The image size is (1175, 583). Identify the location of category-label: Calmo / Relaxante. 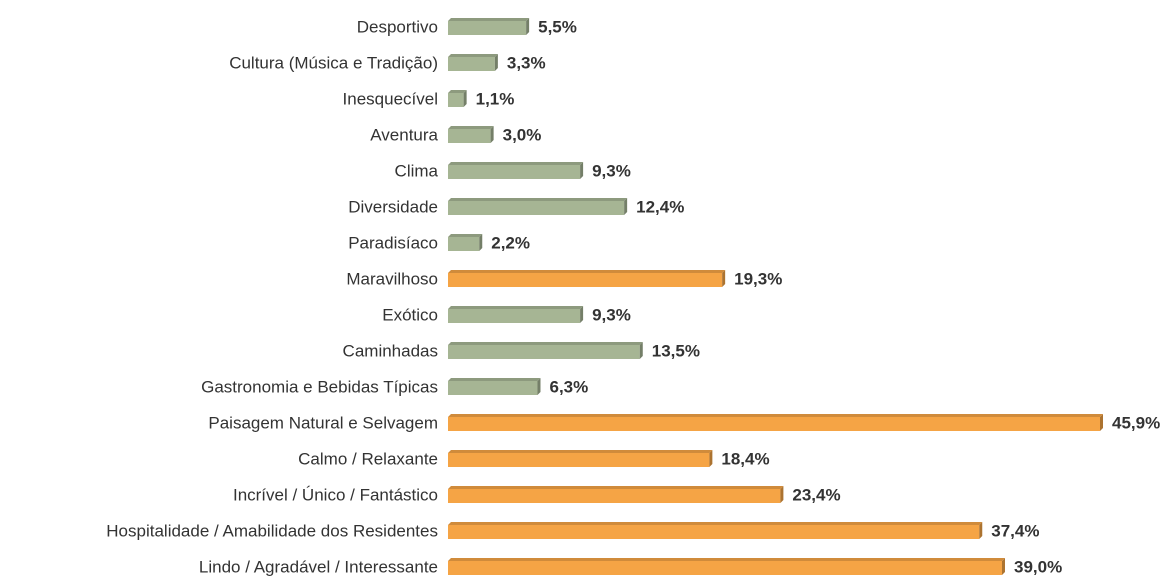
(368, 458).